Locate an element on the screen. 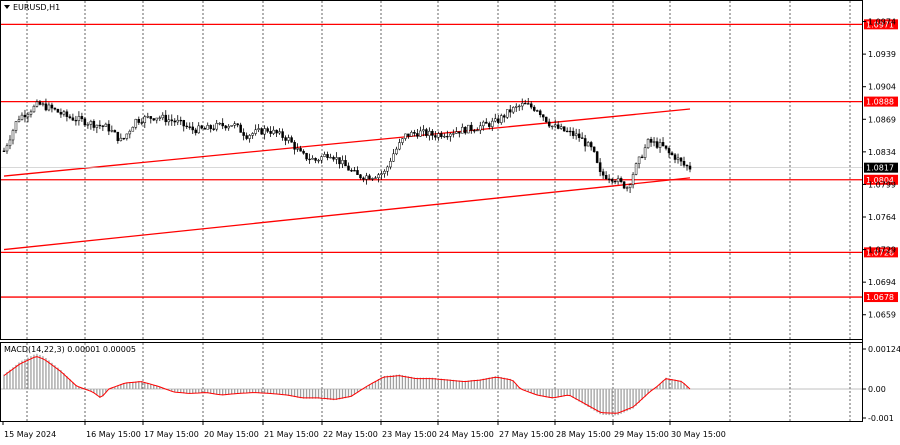 Image resolution: width=900 pixels, height=445 pixels. time-tick-label: 24 May 15:00 is located at coordinates (466, 434).